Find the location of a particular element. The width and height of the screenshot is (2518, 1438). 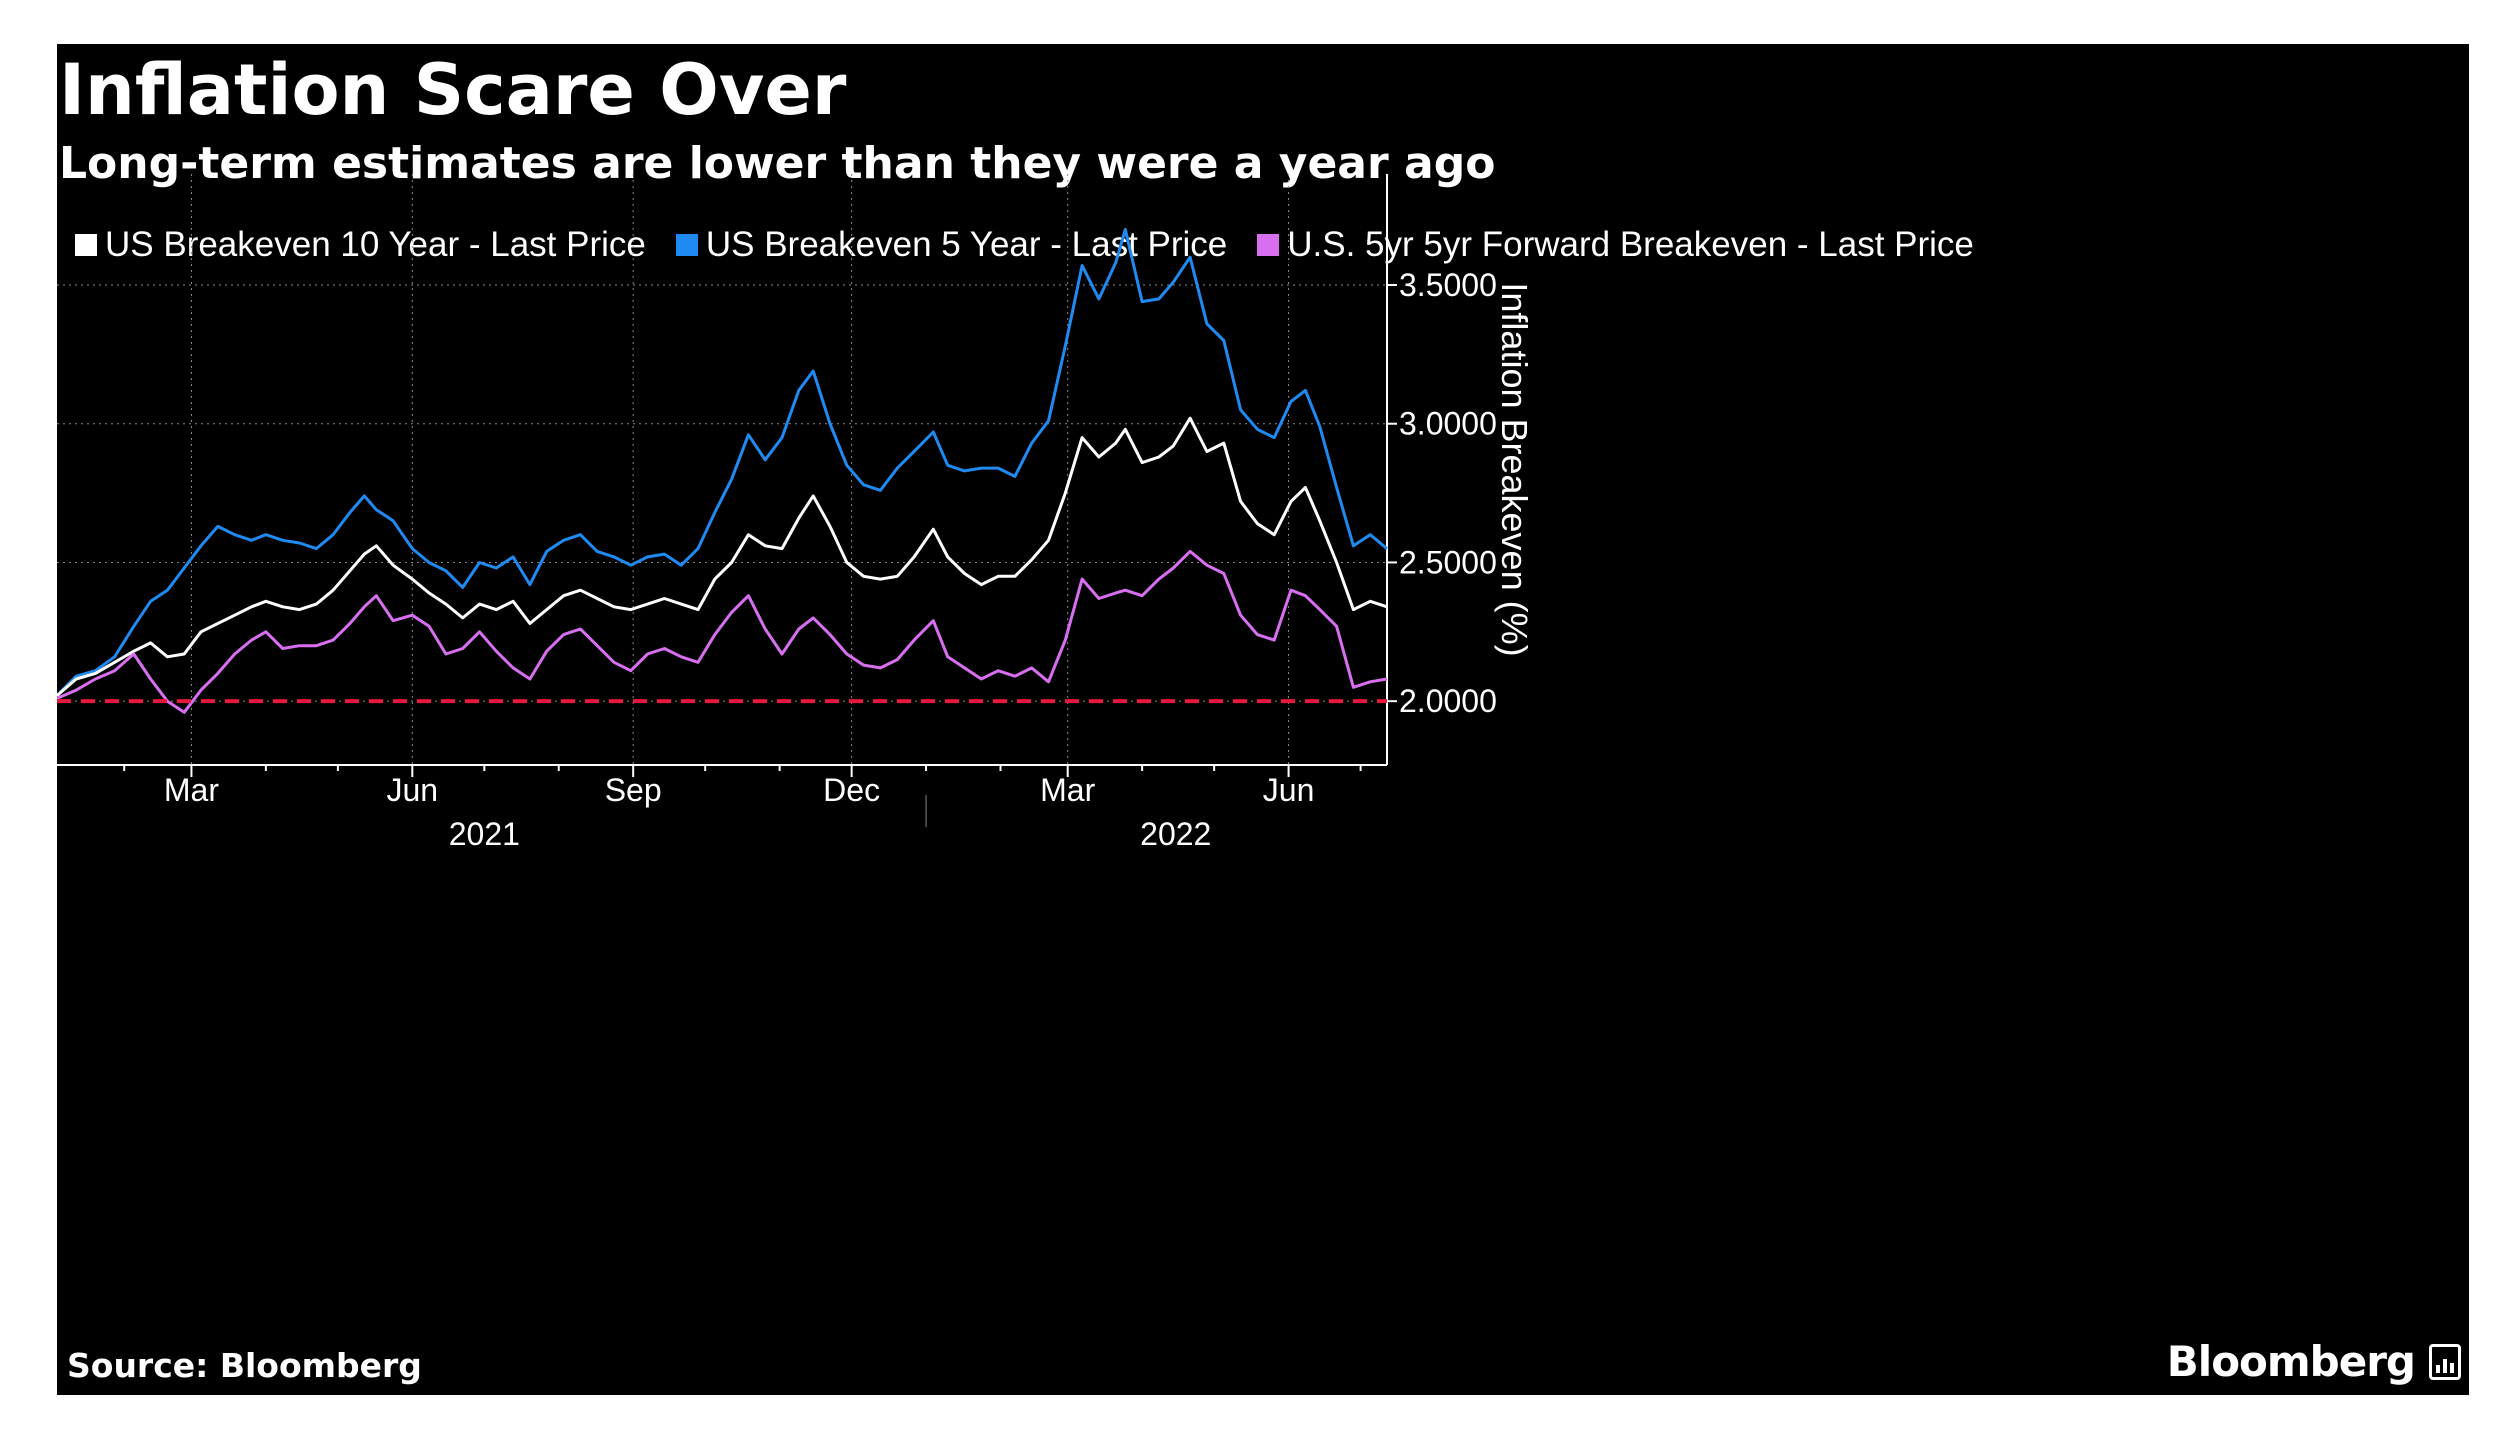

series-line-5y5y is located at coordinates (722, 631).